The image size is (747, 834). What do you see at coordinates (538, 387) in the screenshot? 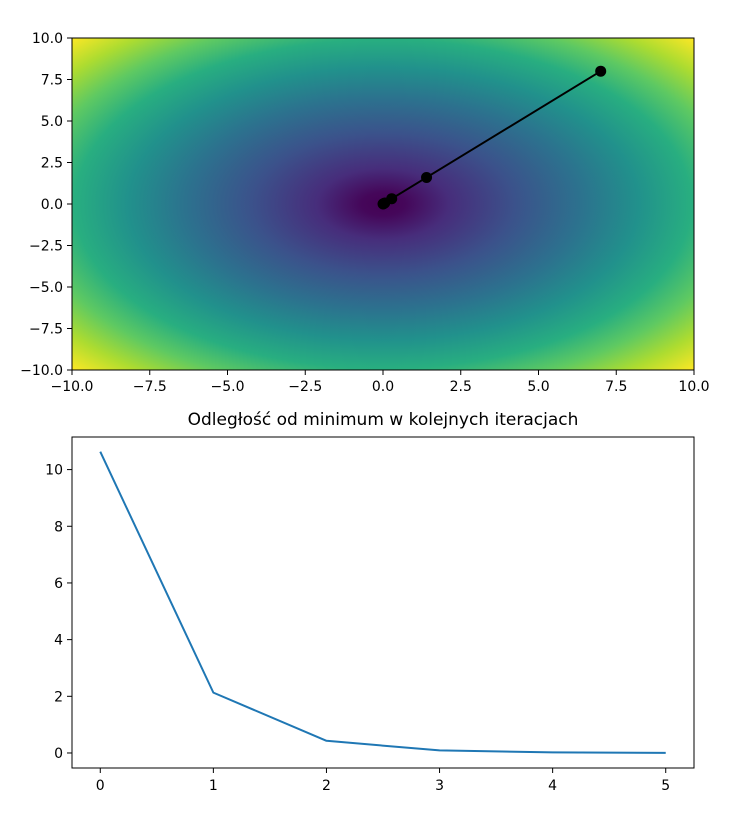
I see `heatmap-x-tick-label: 5.0` at bounding box center [538, 387].